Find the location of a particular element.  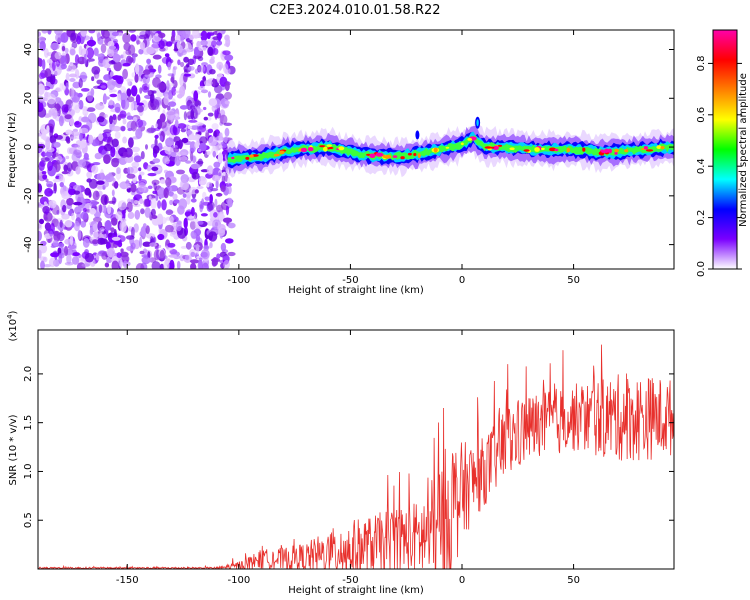

colorbar-tick-label: 0.2 is located at coordinates (701, 218).